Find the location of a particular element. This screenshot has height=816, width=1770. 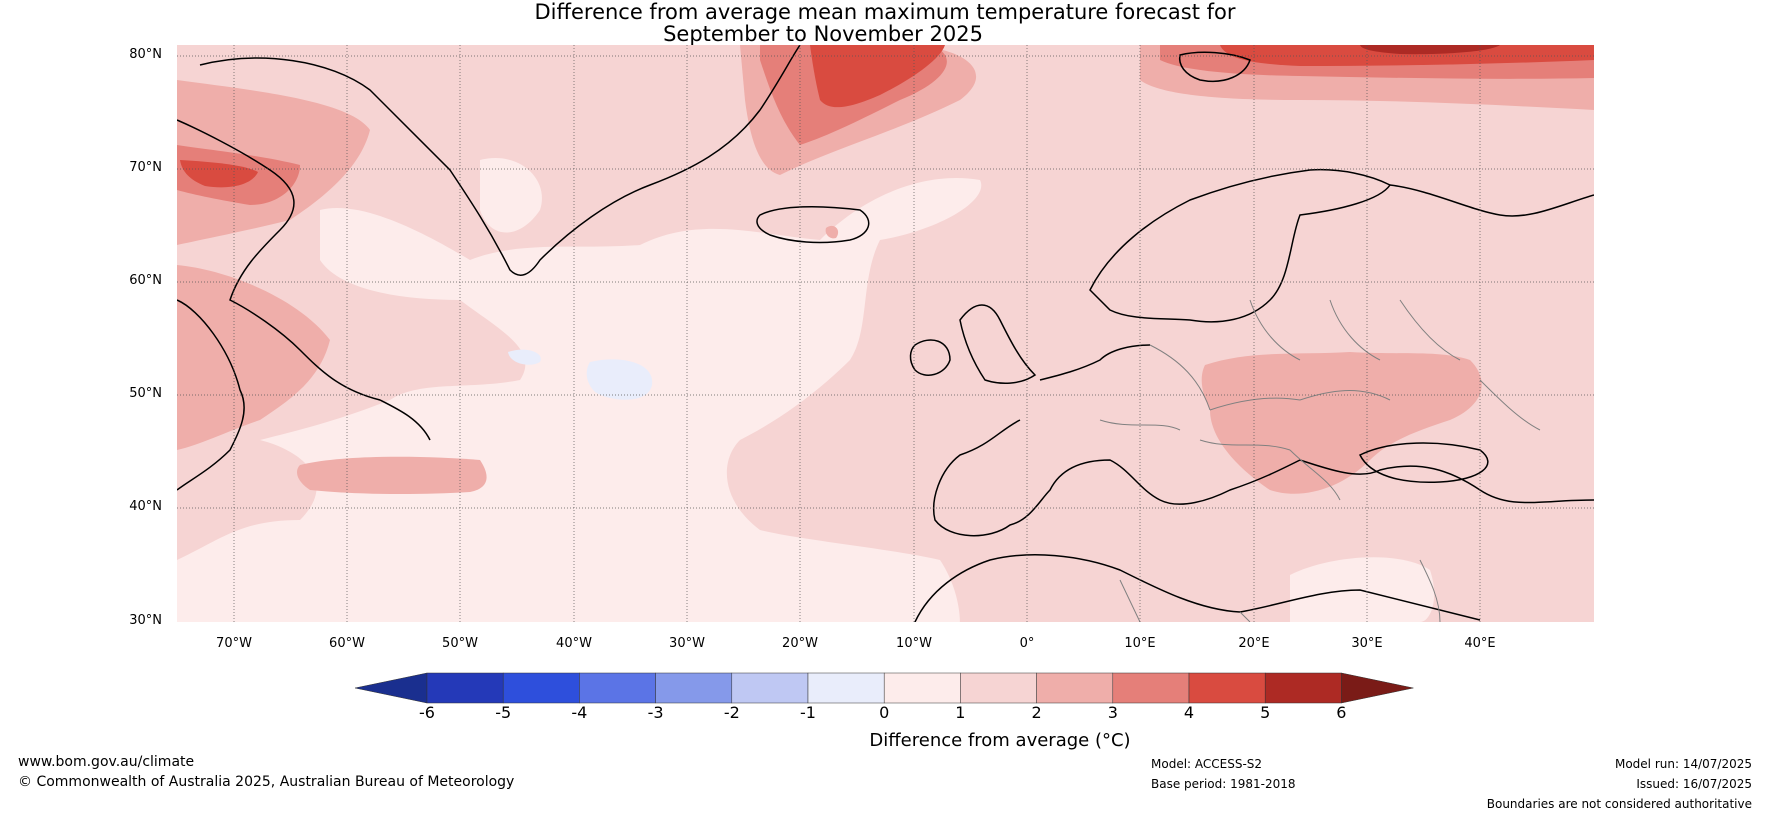

lat-label-30n: 30°N is located at coordinates (145, 620).